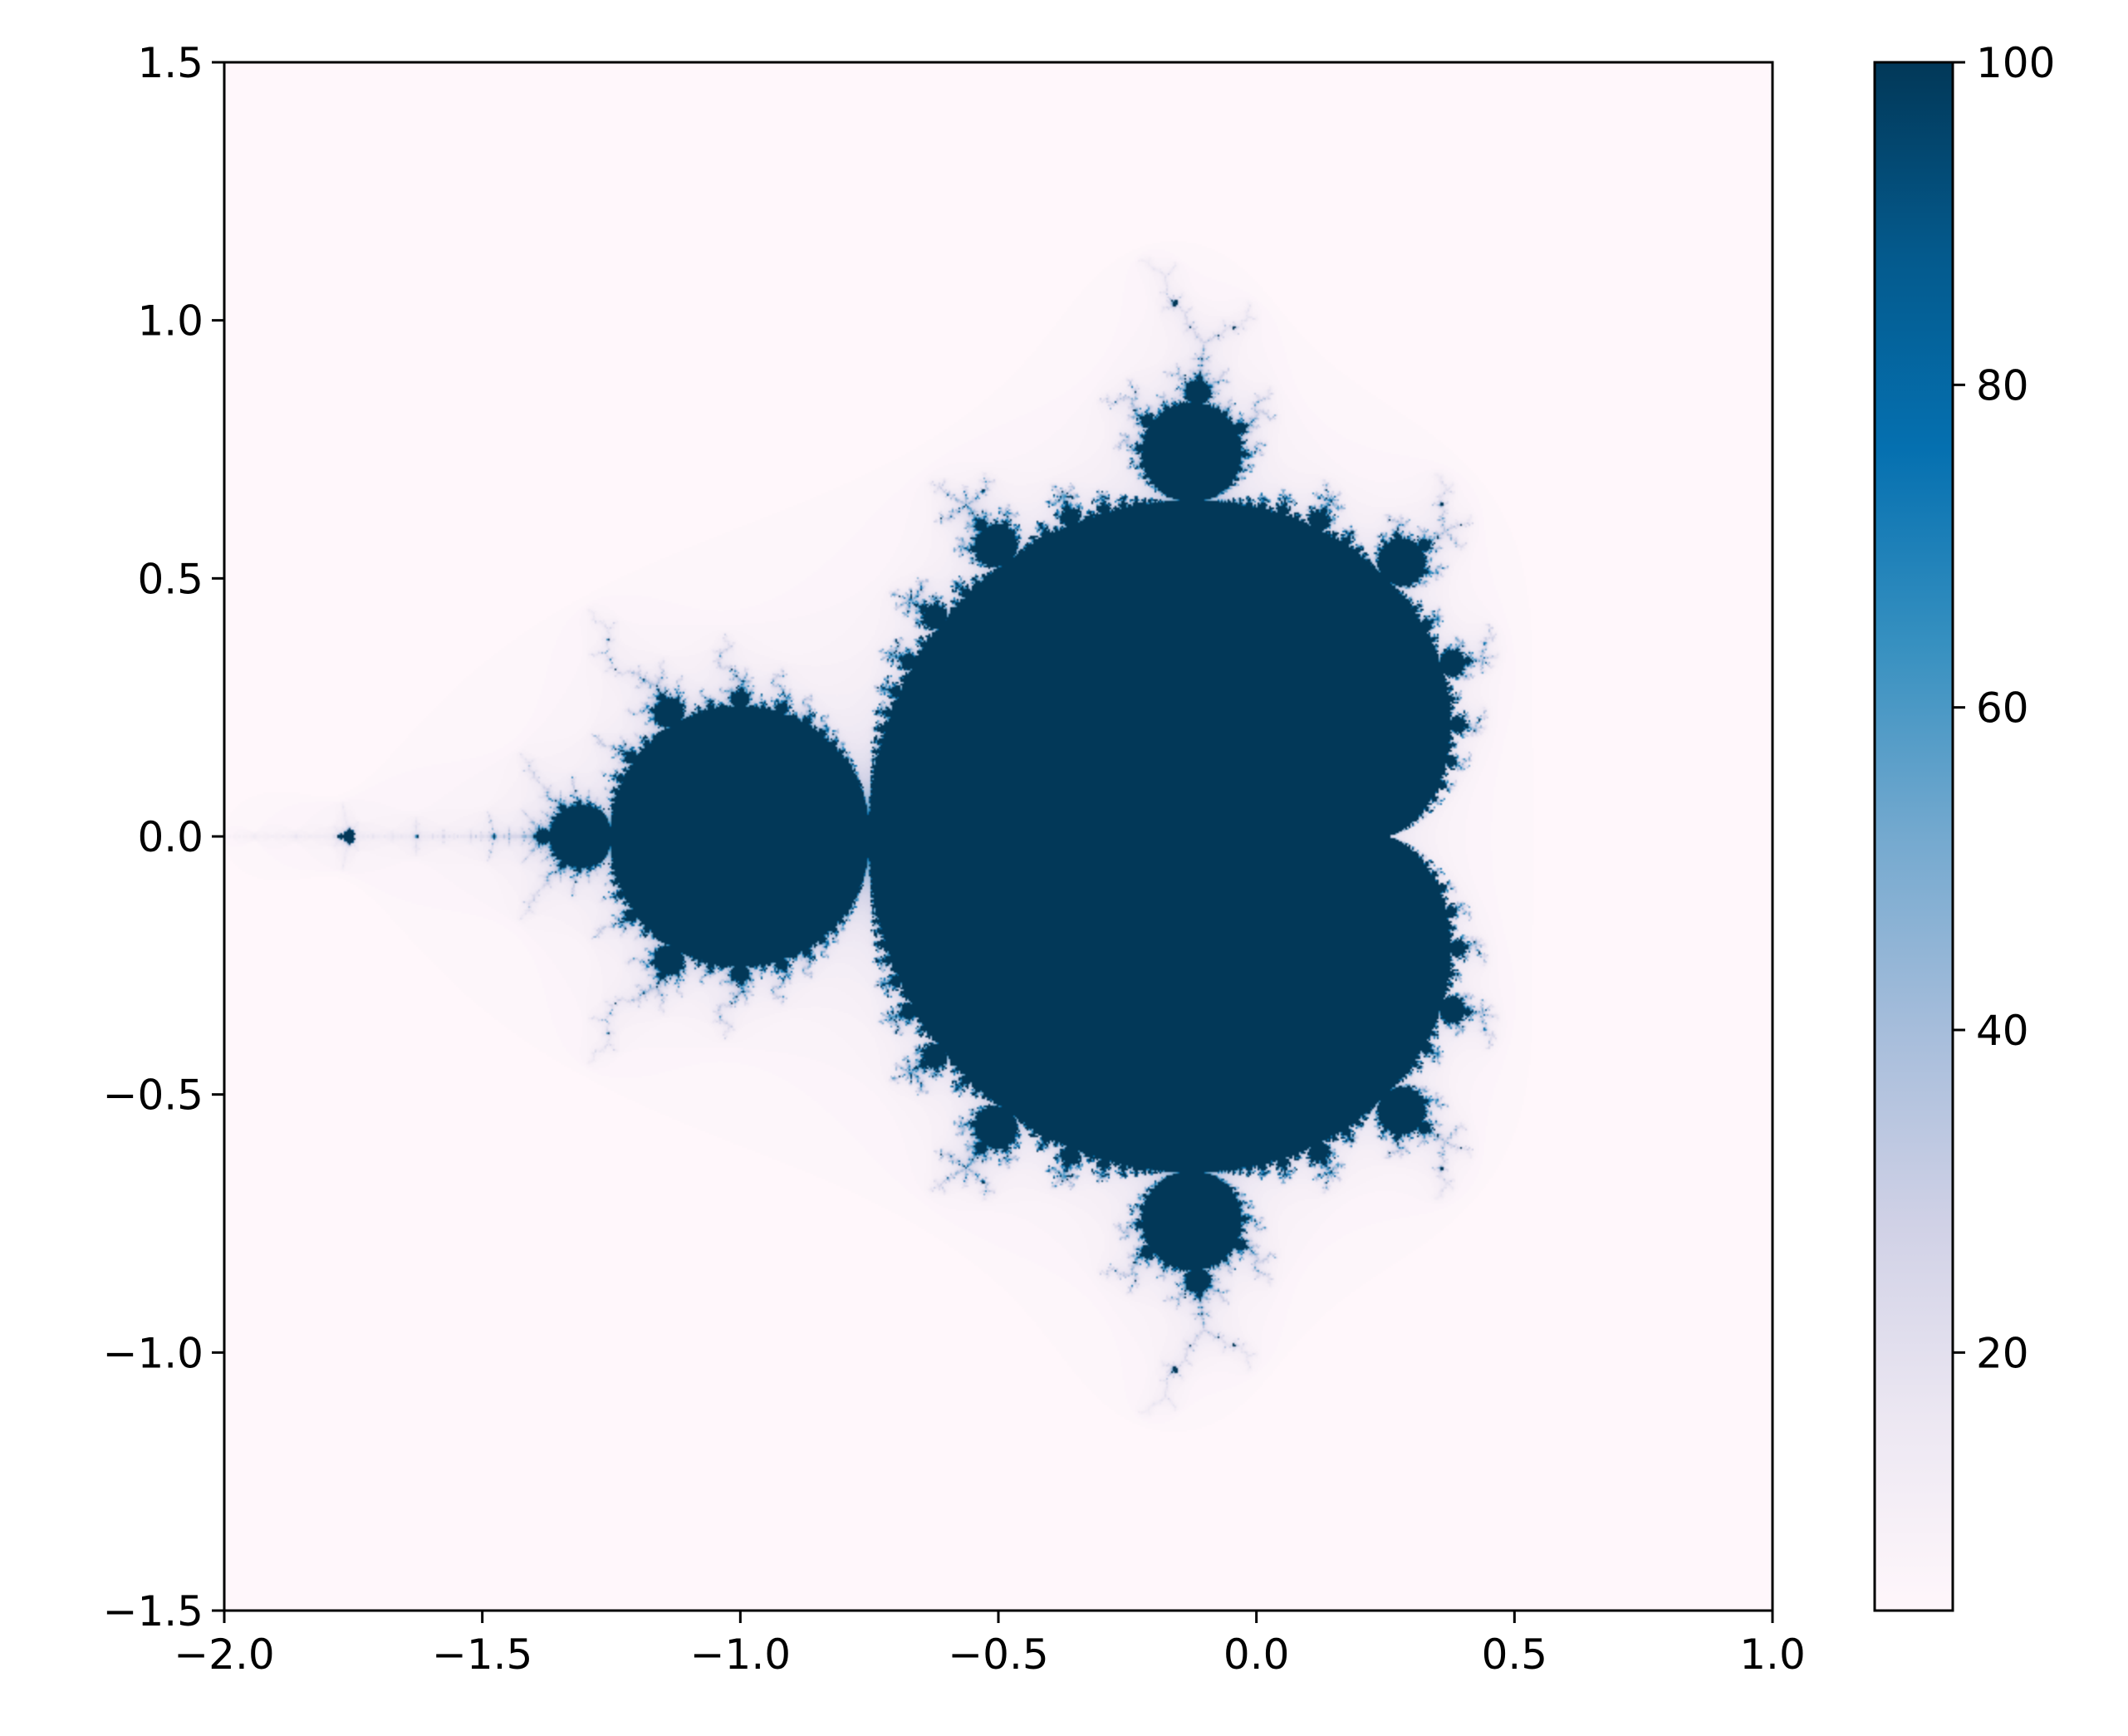 This screenshot has height=1736, width=2128. I want to click on colorbar-frame, so click(1913, 836).